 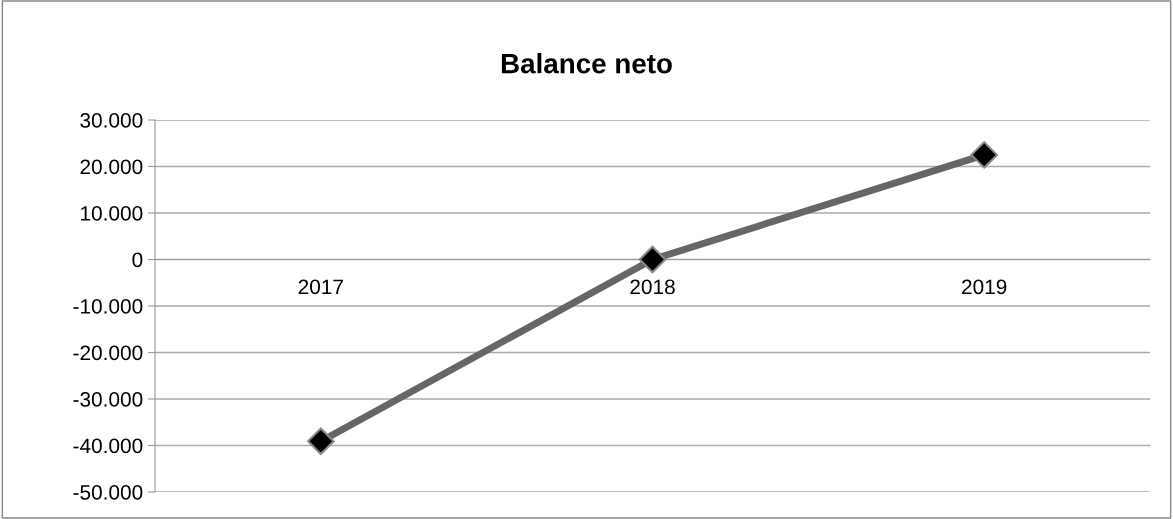 What do you see at coordinates (108, 492) in the screenshot?
I see `y-tick-label: -50.000` at bounding box center [108, 492].